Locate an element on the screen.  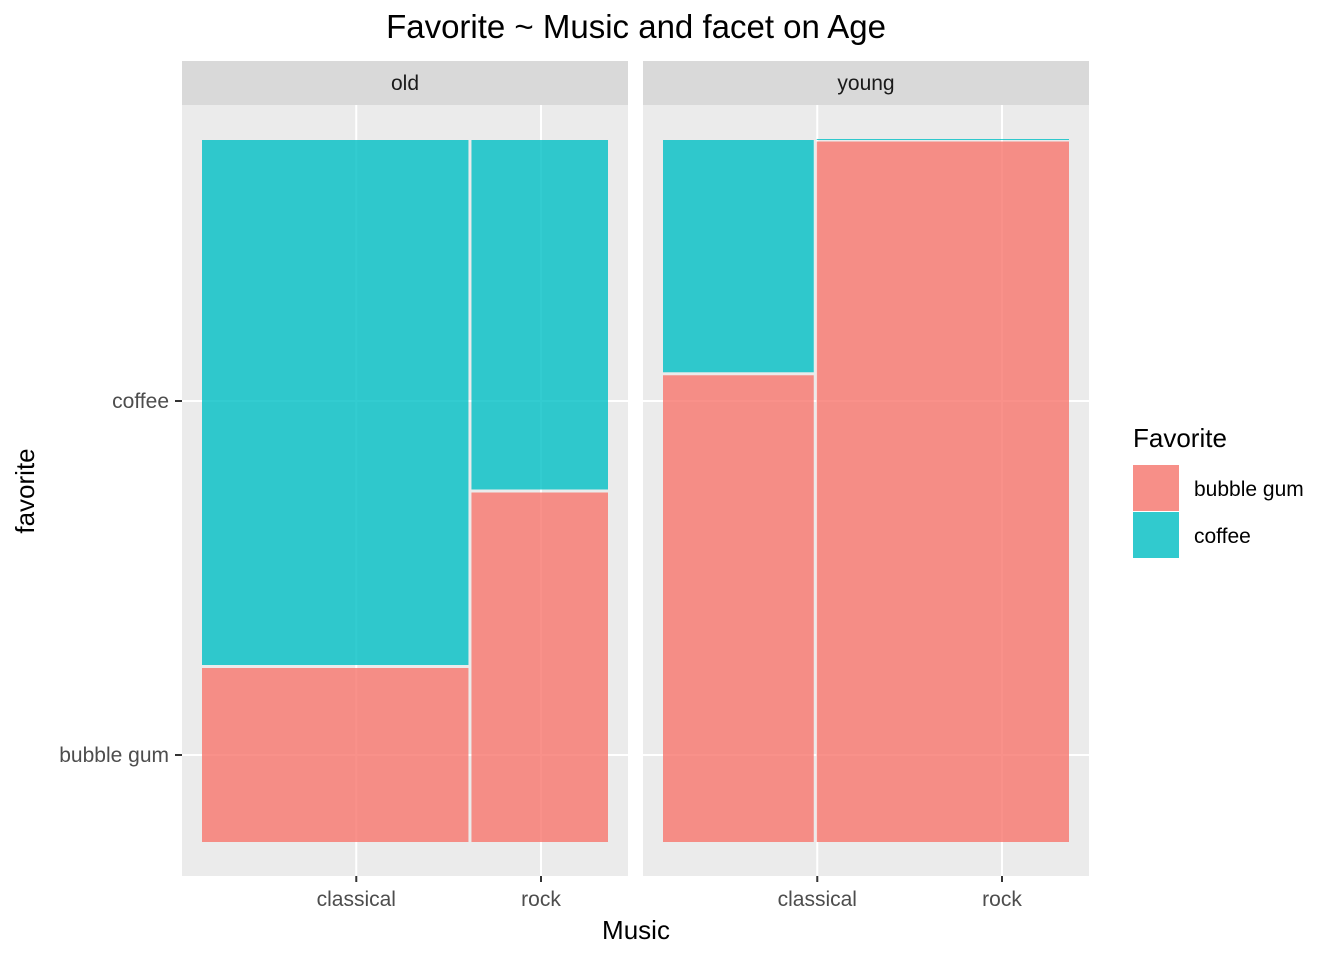
chart-title: Favorite ~ Music and facet on Age is located at coordinates (636, 26).